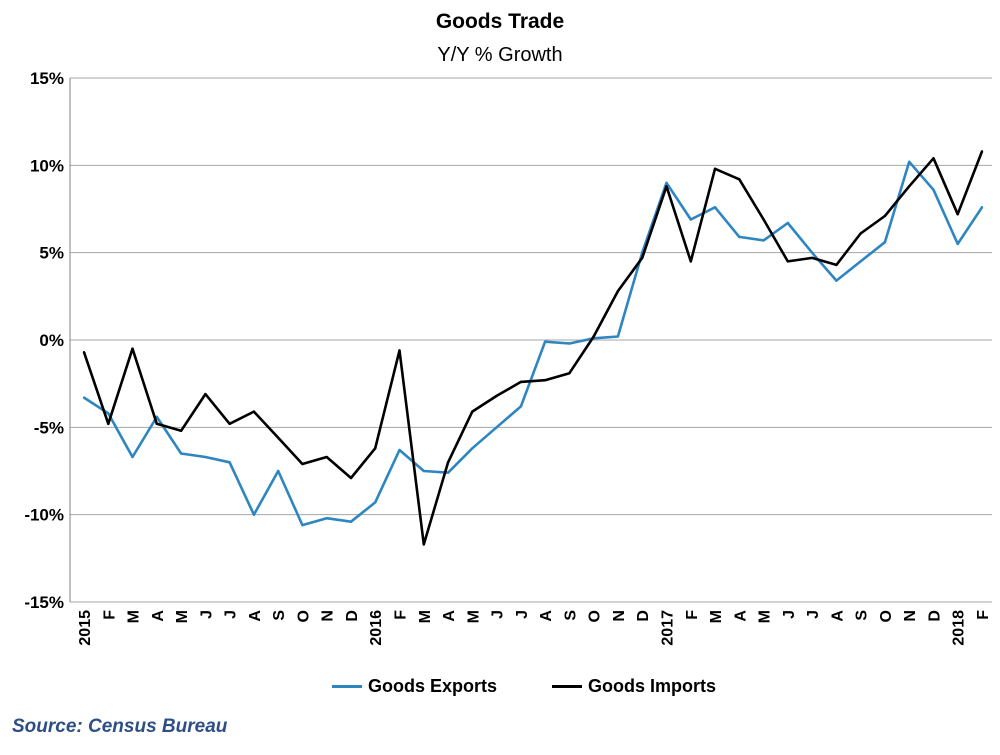 The width and height of the screenshot is (1000, 755). Describe the element at coordinates (51, 253) in the screenshot. I see `y-tick-label: 5%` at that location.